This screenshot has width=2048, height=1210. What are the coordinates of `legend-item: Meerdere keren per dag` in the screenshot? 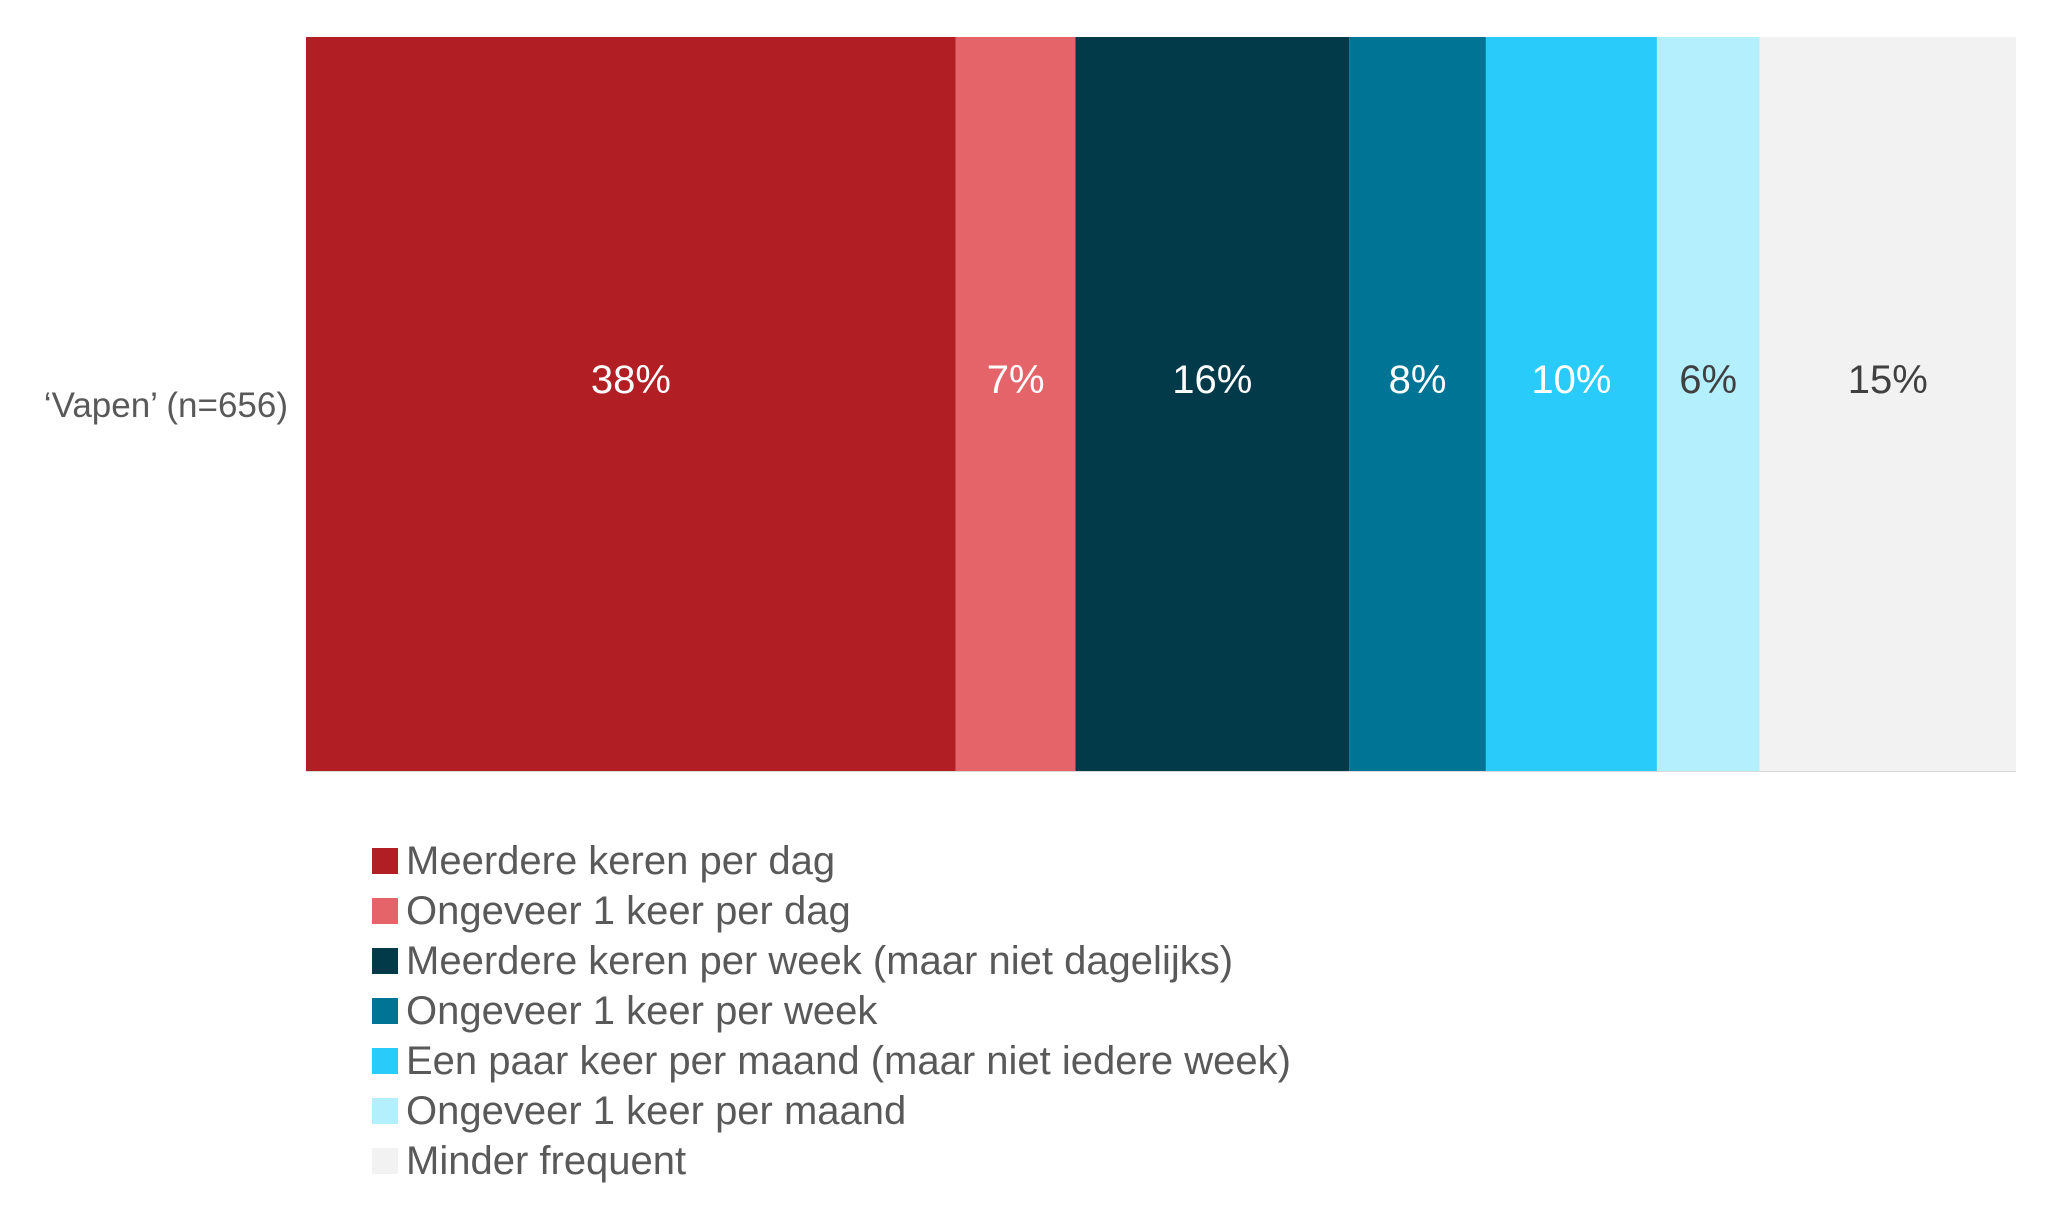 It's located at (831, 861).